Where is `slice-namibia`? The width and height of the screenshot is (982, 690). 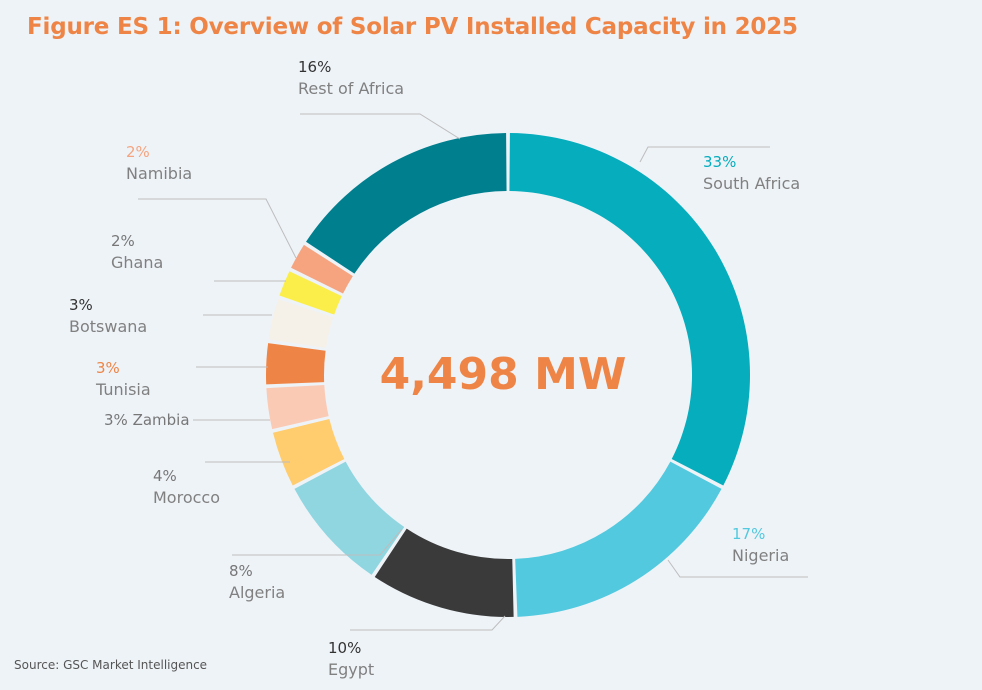
slice-namibia is located at coordinates (322, 269).